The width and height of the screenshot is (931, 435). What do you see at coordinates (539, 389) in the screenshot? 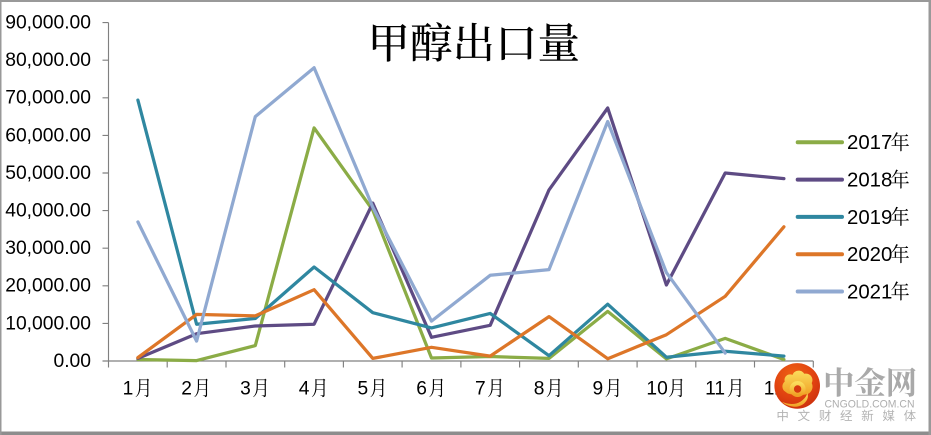
I see `svg-text: 8` at bounding box center [539, 389].